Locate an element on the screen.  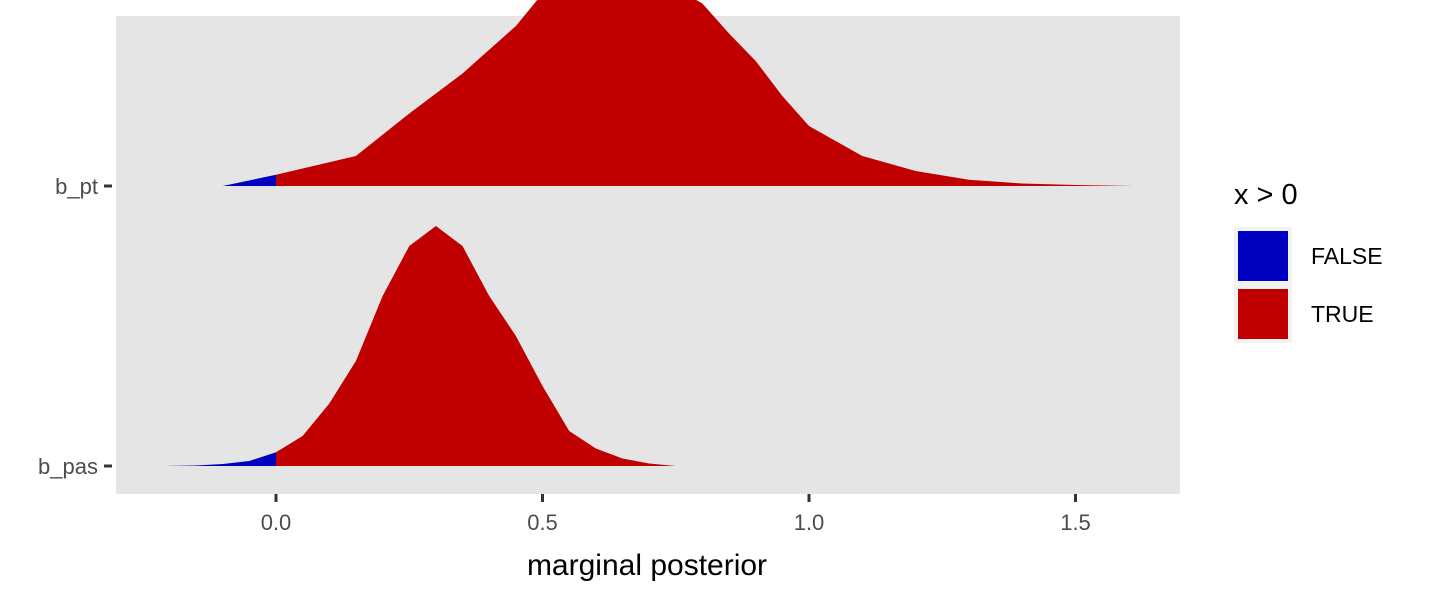
y-axis: b_pt b_pas is located at coordinates (75, 326).